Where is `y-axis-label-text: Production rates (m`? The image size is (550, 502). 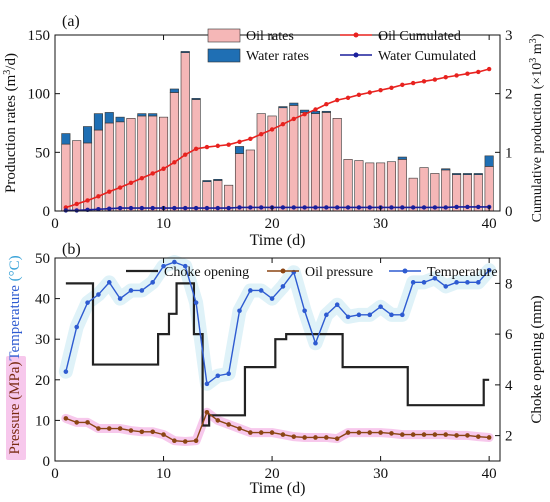
y-axis-label-text: Production rates (m is located at coordinates (11, 133).